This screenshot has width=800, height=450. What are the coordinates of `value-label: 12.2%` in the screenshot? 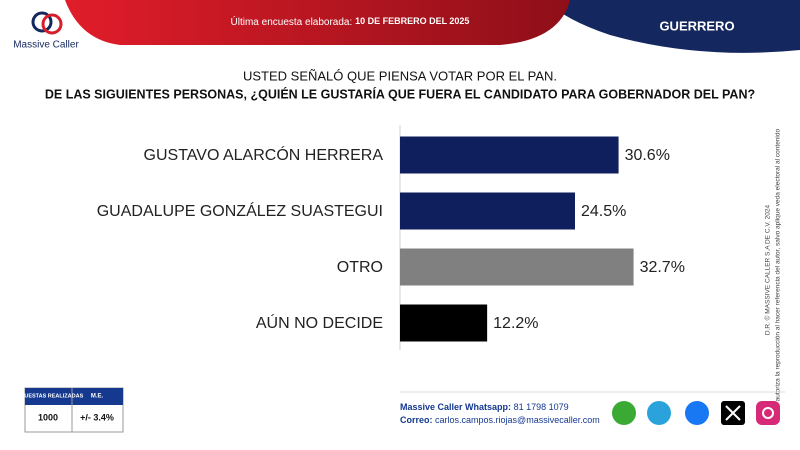 It's located at (515, 323).